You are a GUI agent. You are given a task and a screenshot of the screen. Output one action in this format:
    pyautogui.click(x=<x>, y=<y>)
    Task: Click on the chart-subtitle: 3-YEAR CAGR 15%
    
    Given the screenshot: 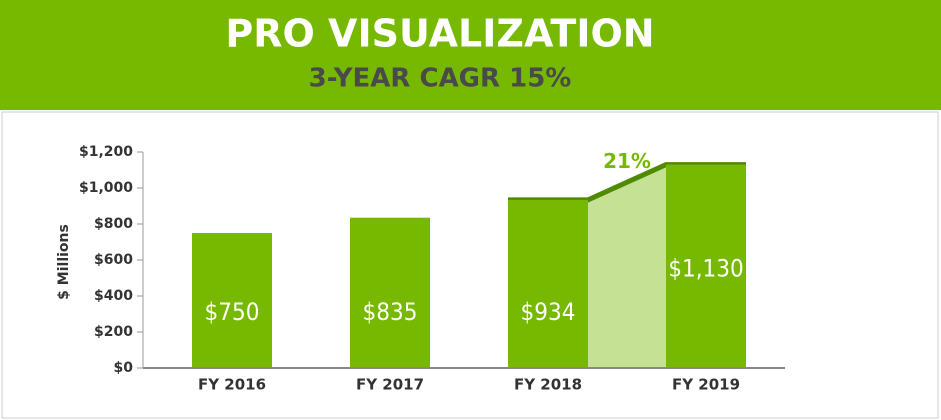 What is the action you would take?
    pyautogui.click(x=440, y=79)
    